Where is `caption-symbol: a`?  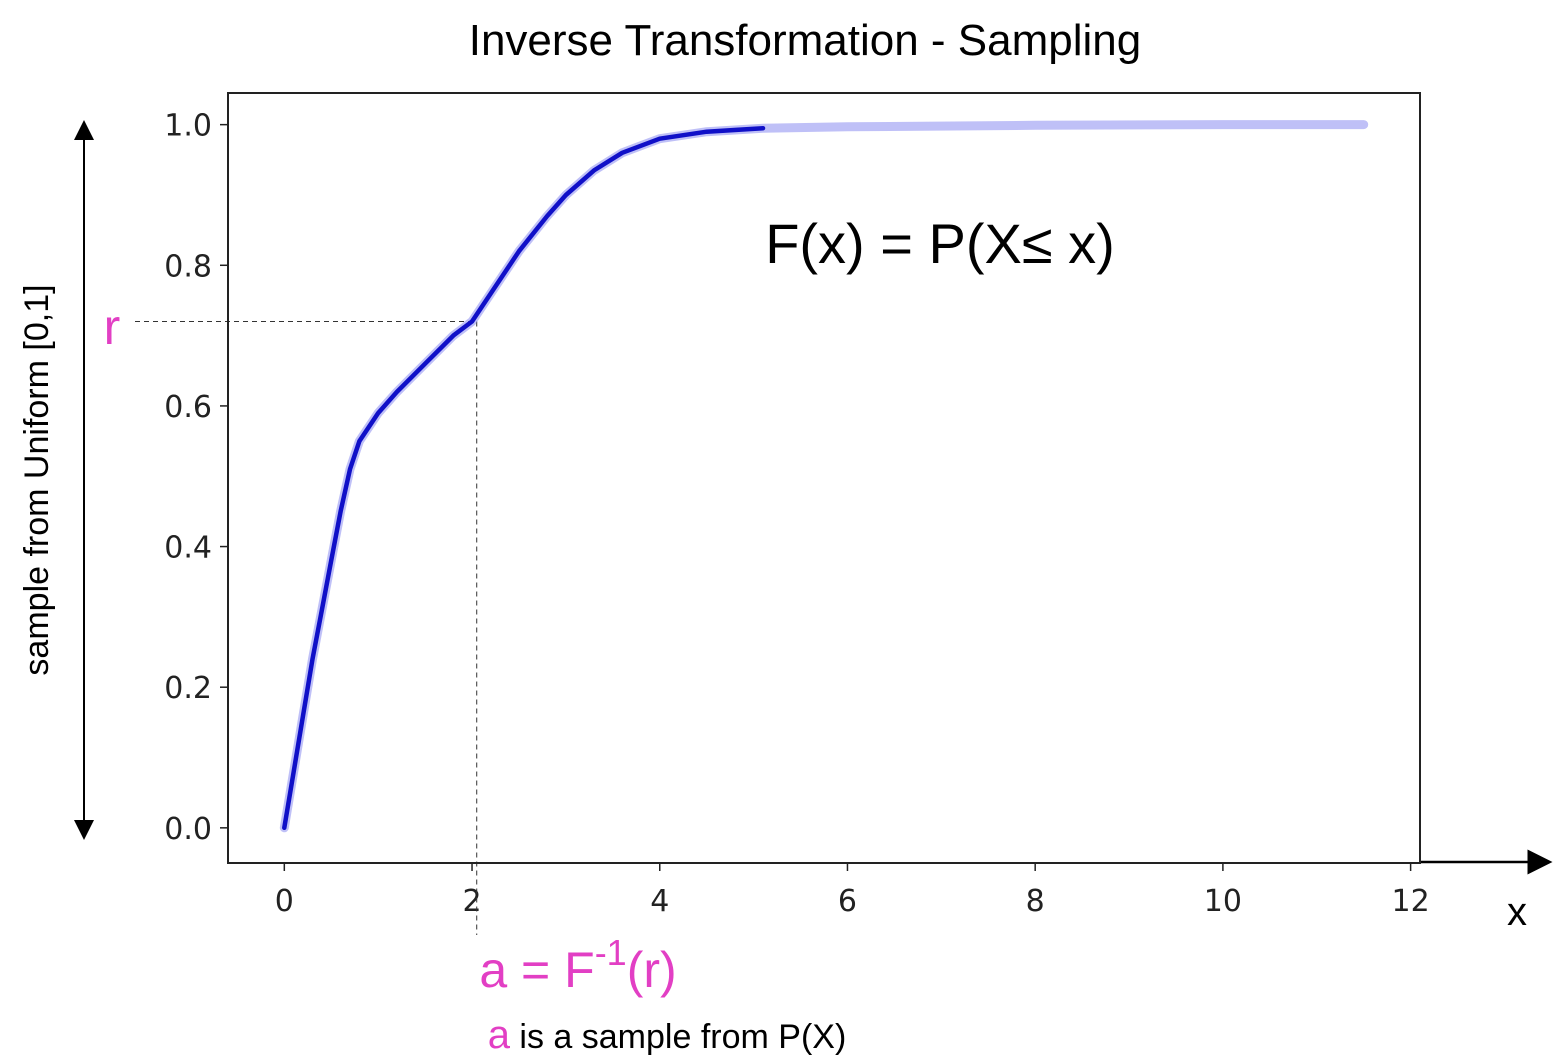
caption-symbol: a is located at coordinates (499, 1034).